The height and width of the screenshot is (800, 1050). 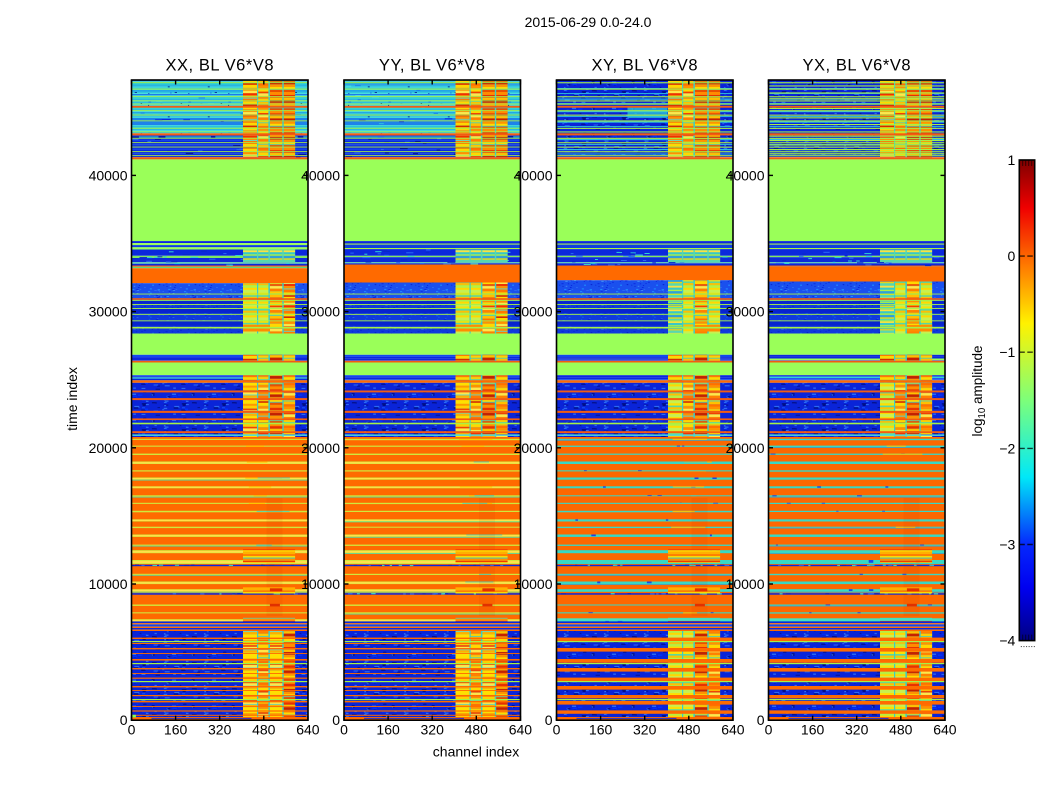 What do you see at coordinates (432, 66) in the screenshot?
I see `svg-text: YY, BL V6*V8` at bounding box center [432, 66].